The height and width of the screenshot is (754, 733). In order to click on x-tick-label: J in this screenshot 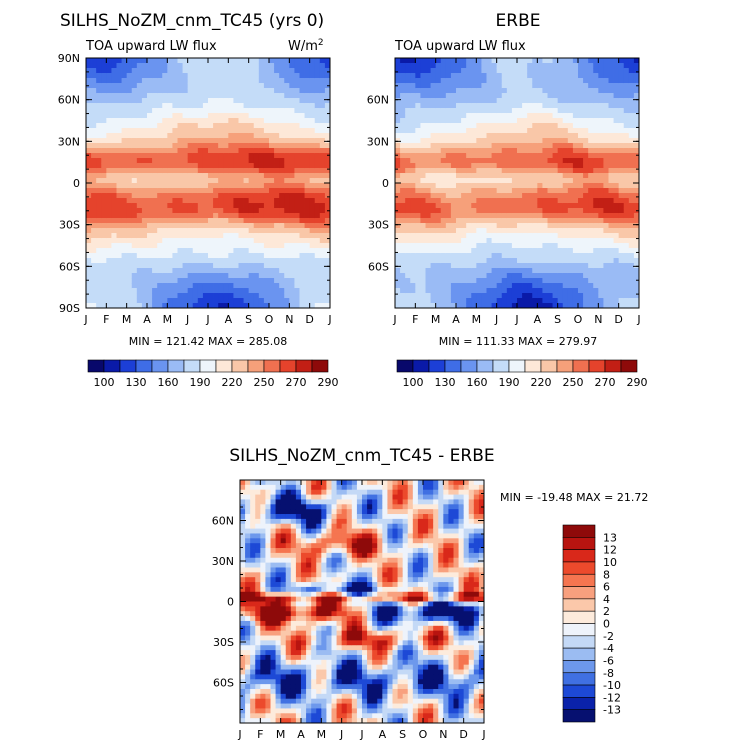, I will do `click(516, 319)`.